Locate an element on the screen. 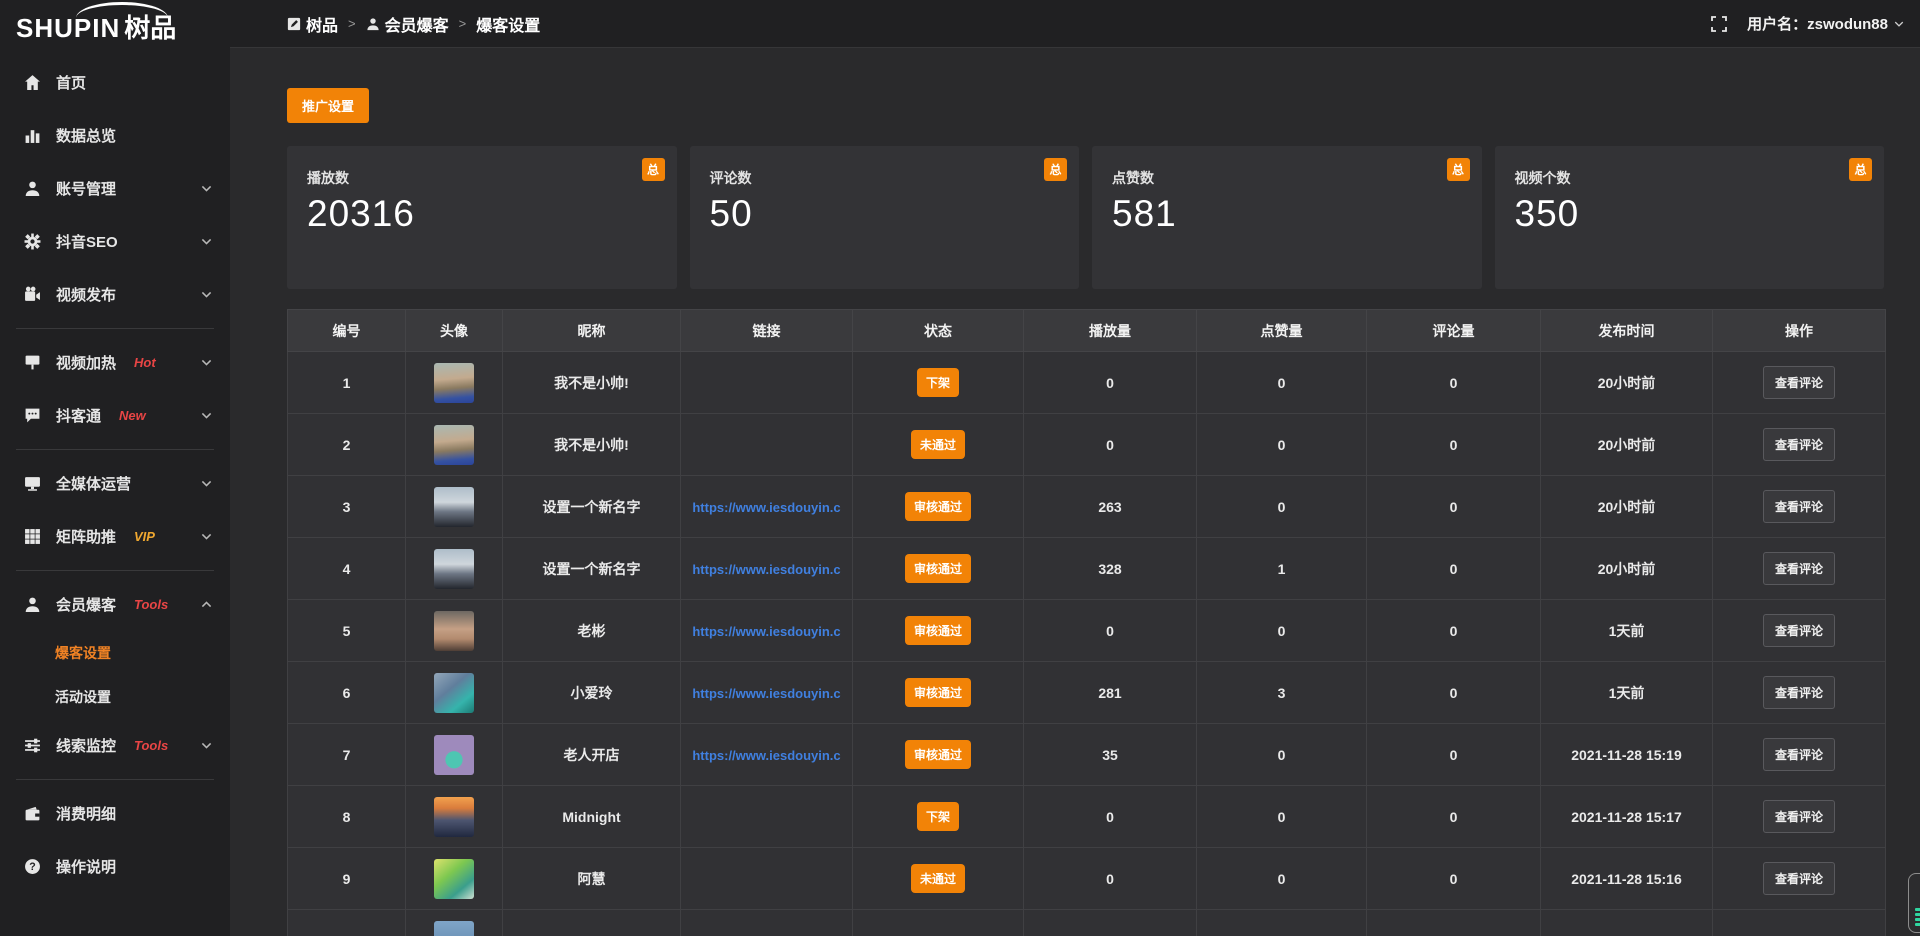 The width and height of the screenshot is (1920, 936). cell-plays: 35 is located at coordinates (1110, 754).